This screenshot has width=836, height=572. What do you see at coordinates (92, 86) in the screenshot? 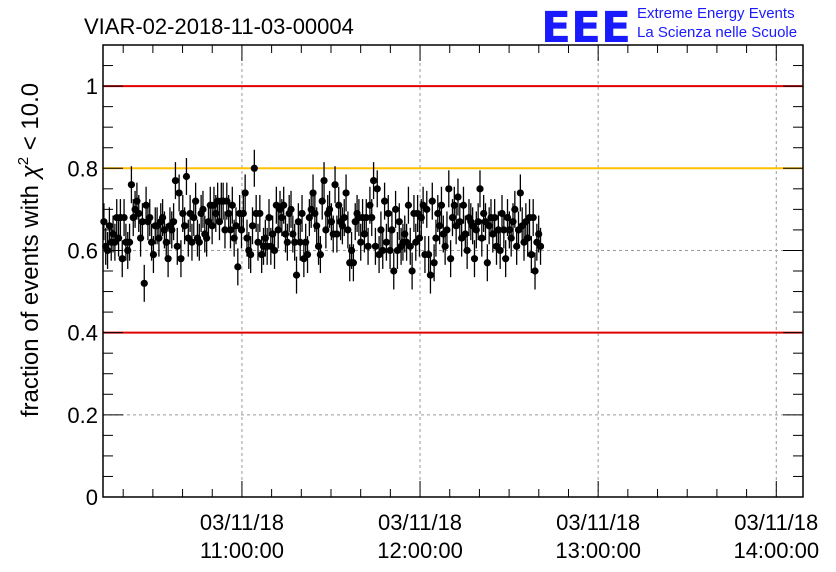
I see `y-tick-label: 1` at bounding box center [92, 86].